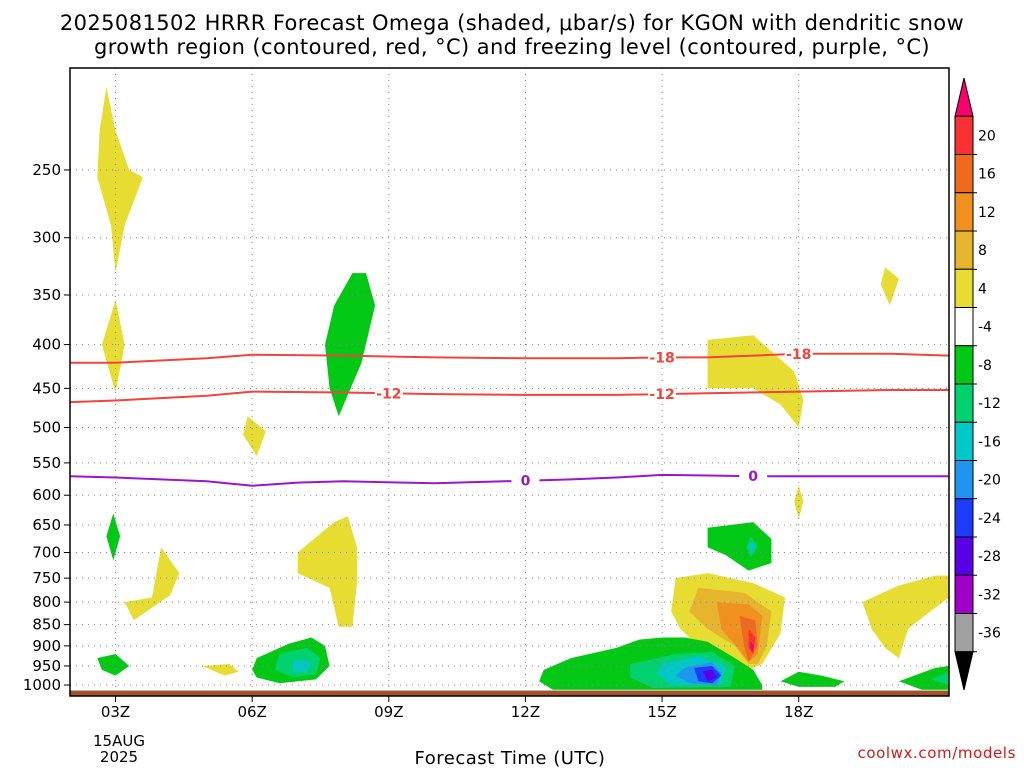 Image resolution: width=1024 pixels, height=768 pixels. I want to click on ground-fill, so click(509, 693).